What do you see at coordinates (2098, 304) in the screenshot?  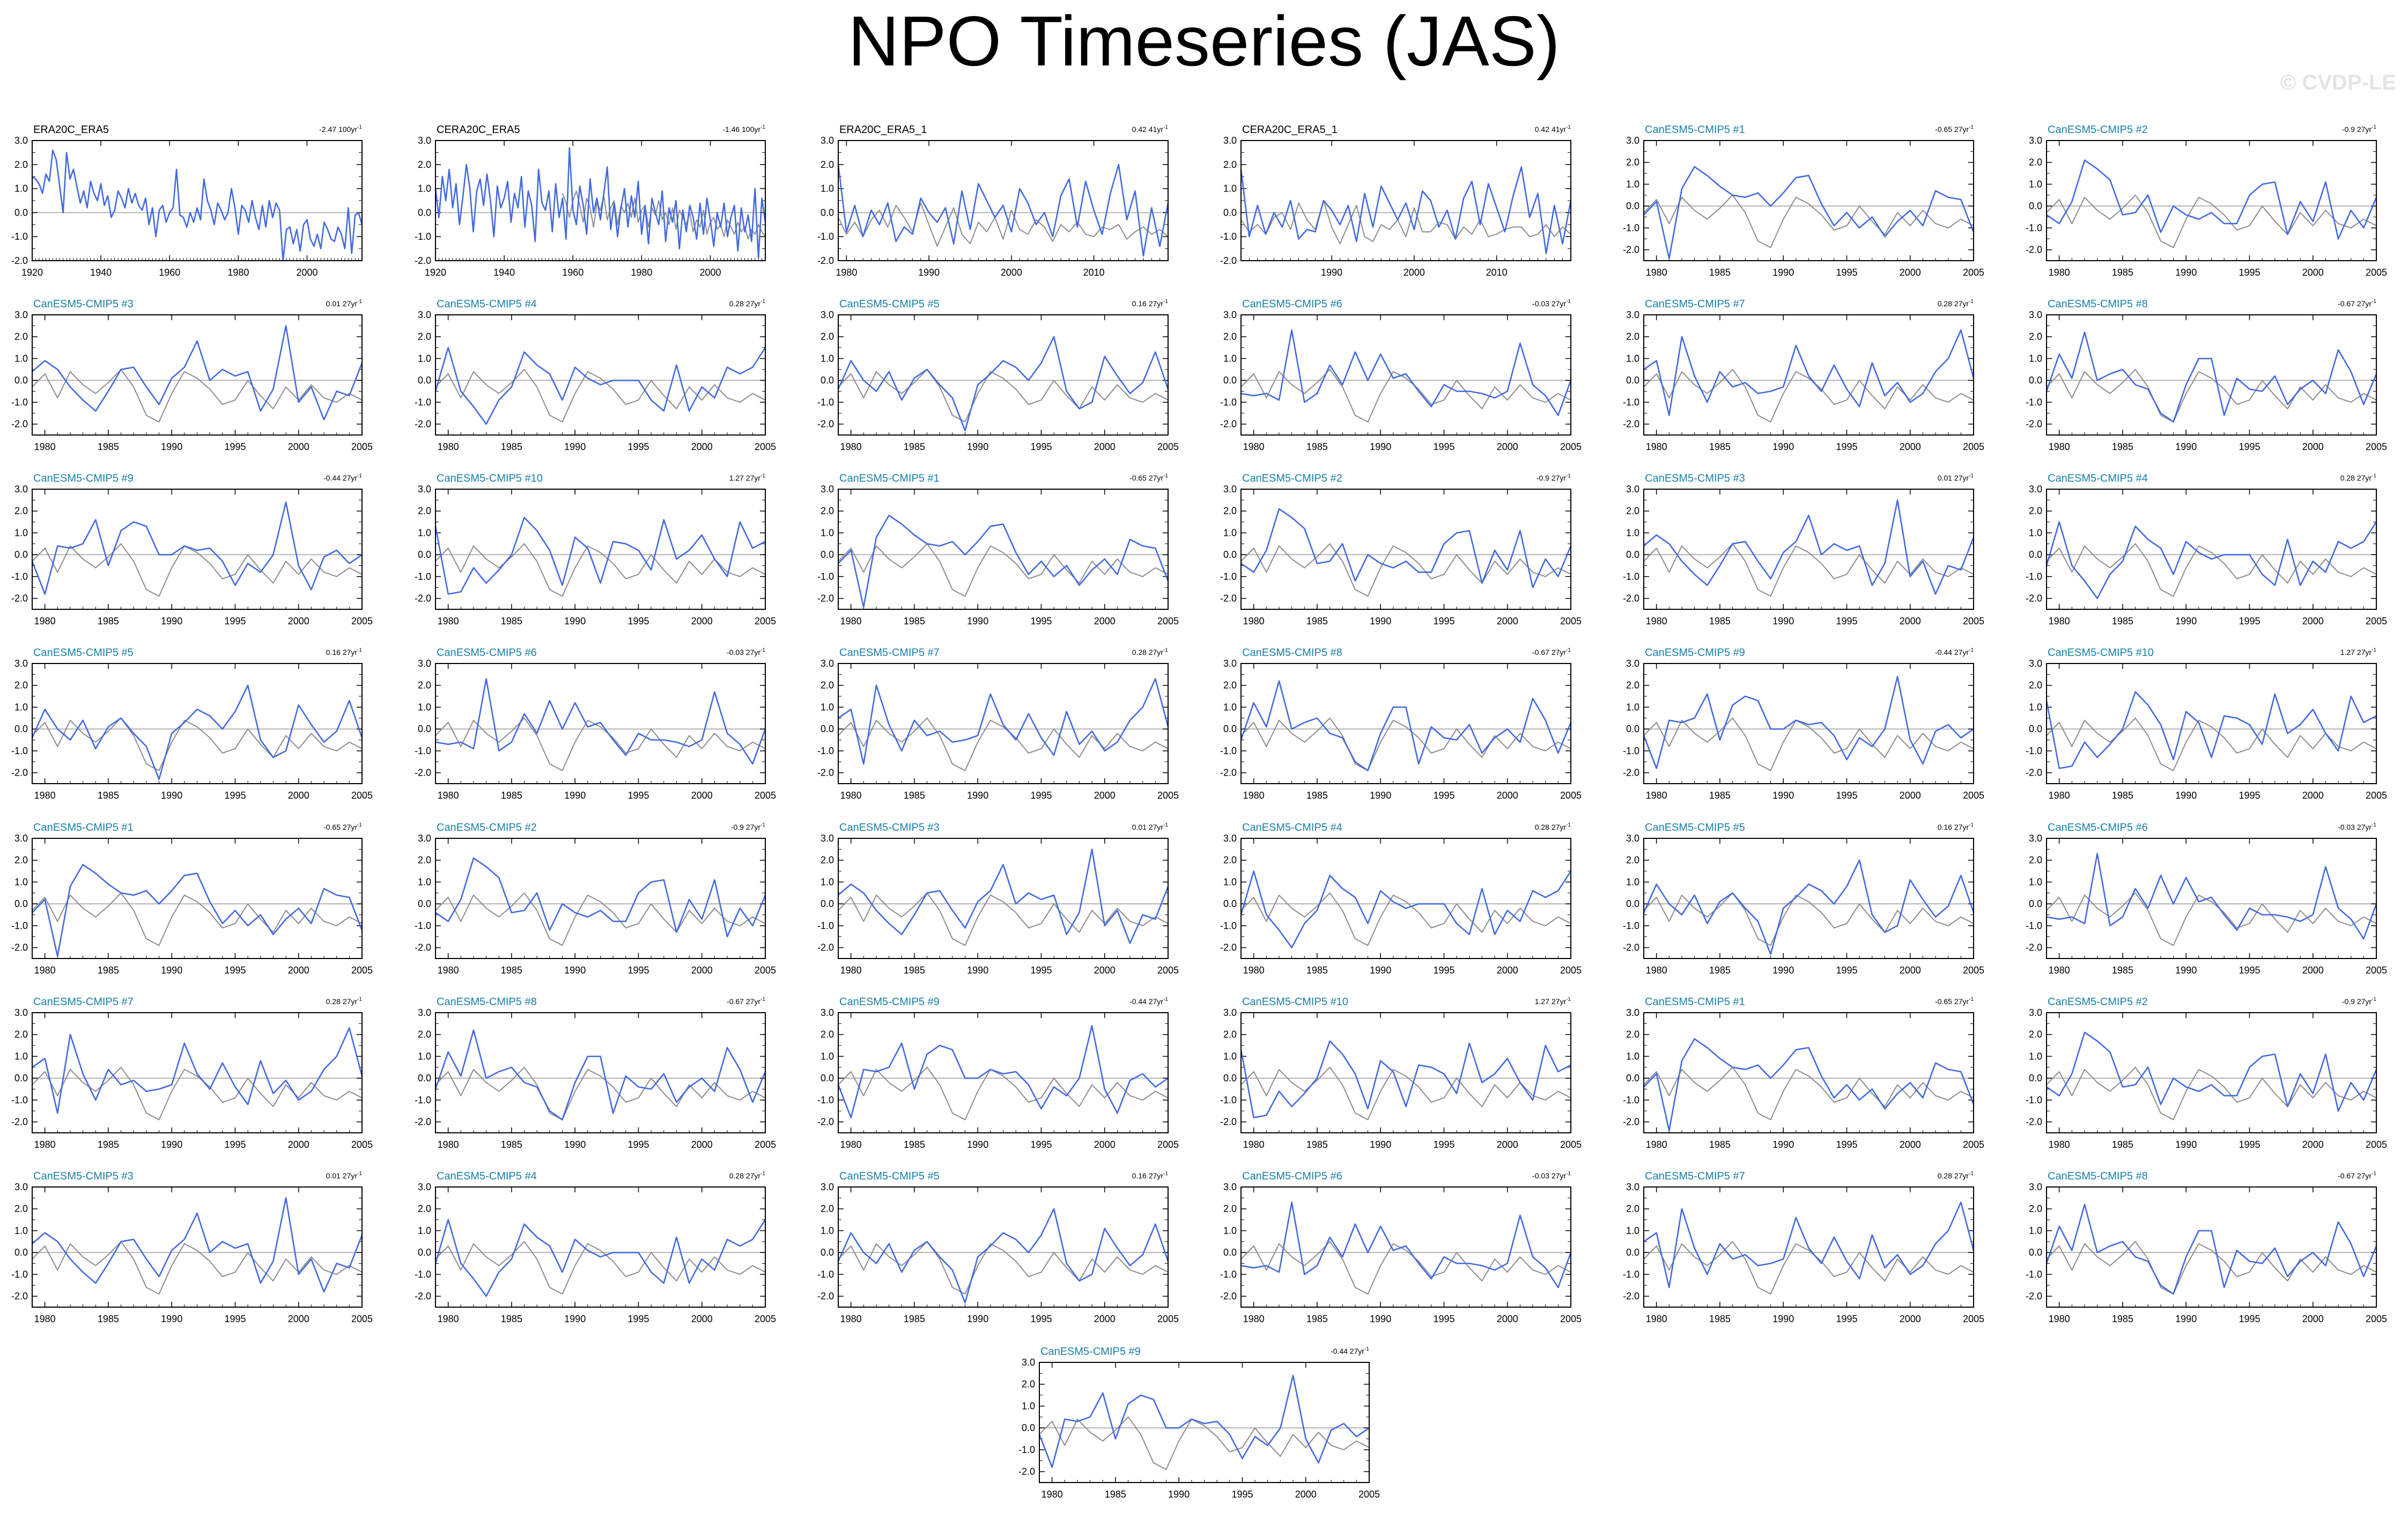 I see `panel-title: CanESM5-CMIP5 #8` at bounding box center [2098, 304].